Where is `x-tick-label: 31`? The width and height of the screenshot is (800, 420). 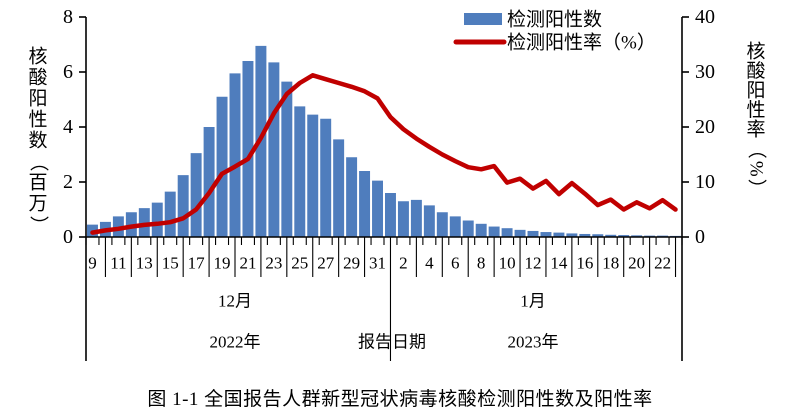
x-tick-label: 31 is located at coordinates (377, 263).